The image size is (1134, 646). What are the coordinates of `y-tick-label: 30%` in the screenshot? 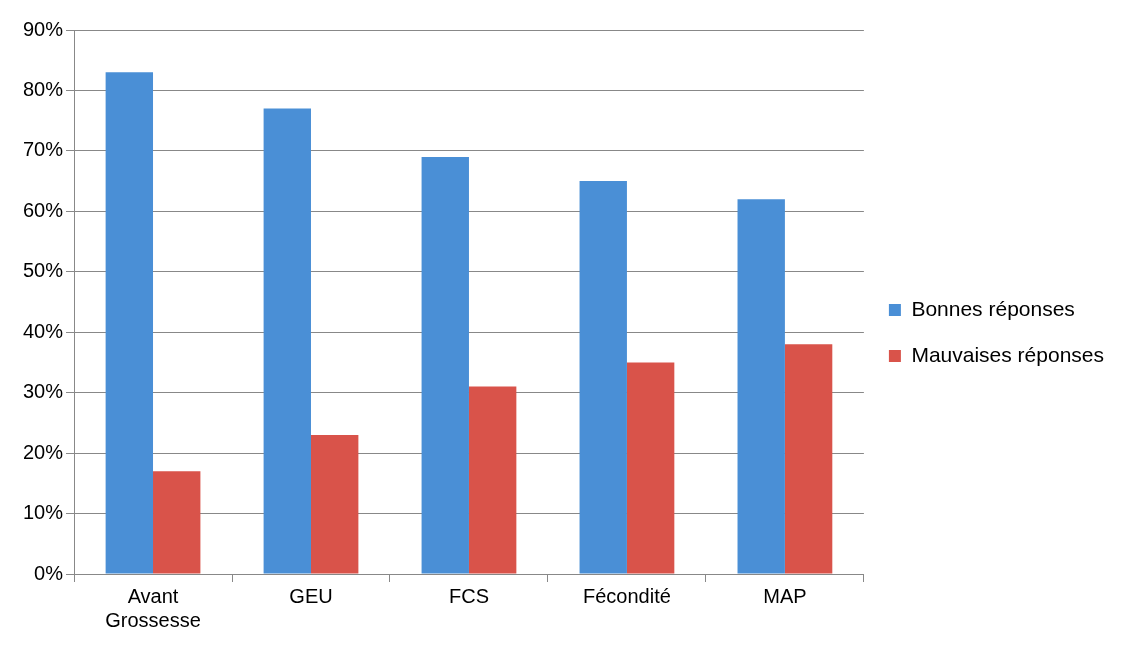 It's located at (43, 391).